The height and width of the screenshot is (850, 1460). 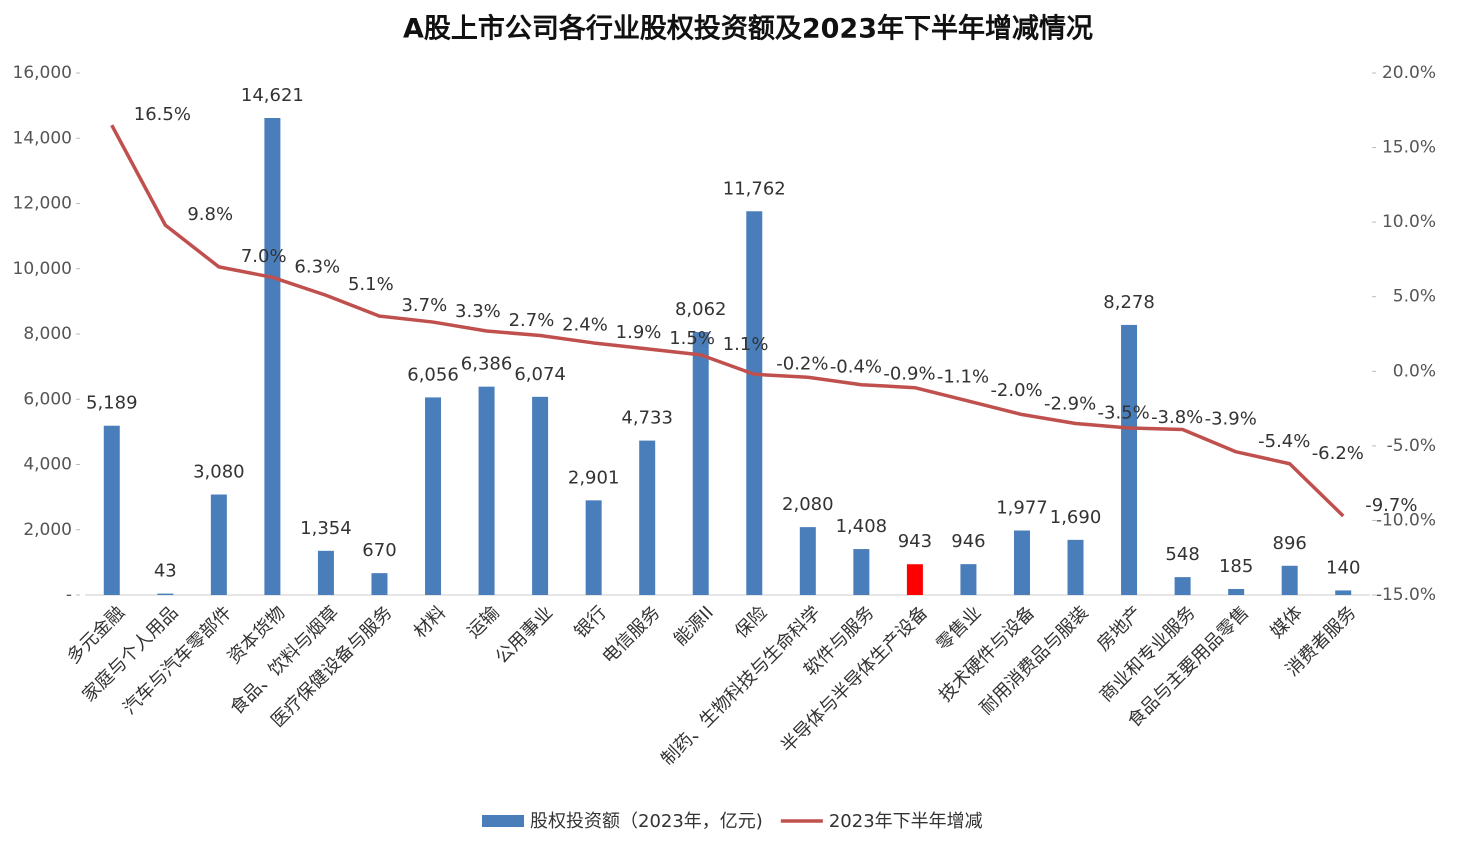 I want to click on line-value-label: 7.0%, so click(x=264, y=256).